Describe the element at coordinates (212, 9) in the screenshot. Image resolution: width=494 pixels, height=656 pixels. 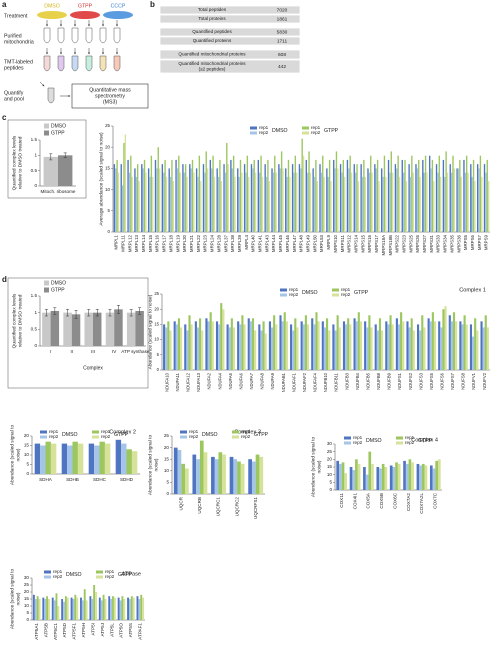
I see `table-label: Total peptides` at that location.